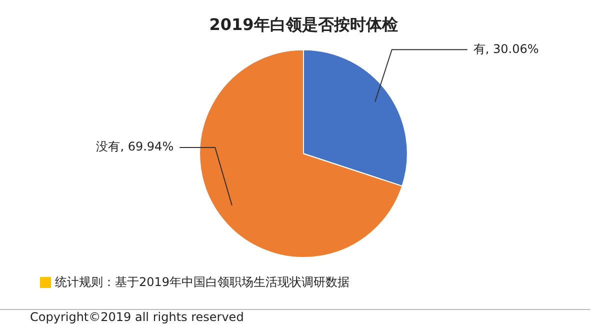 The width and height of the screenshot is (607, 335). Describe the element at coordinates (506, 49) in the screenshot. I see `slice-label: 有, 30.06%` at that location.